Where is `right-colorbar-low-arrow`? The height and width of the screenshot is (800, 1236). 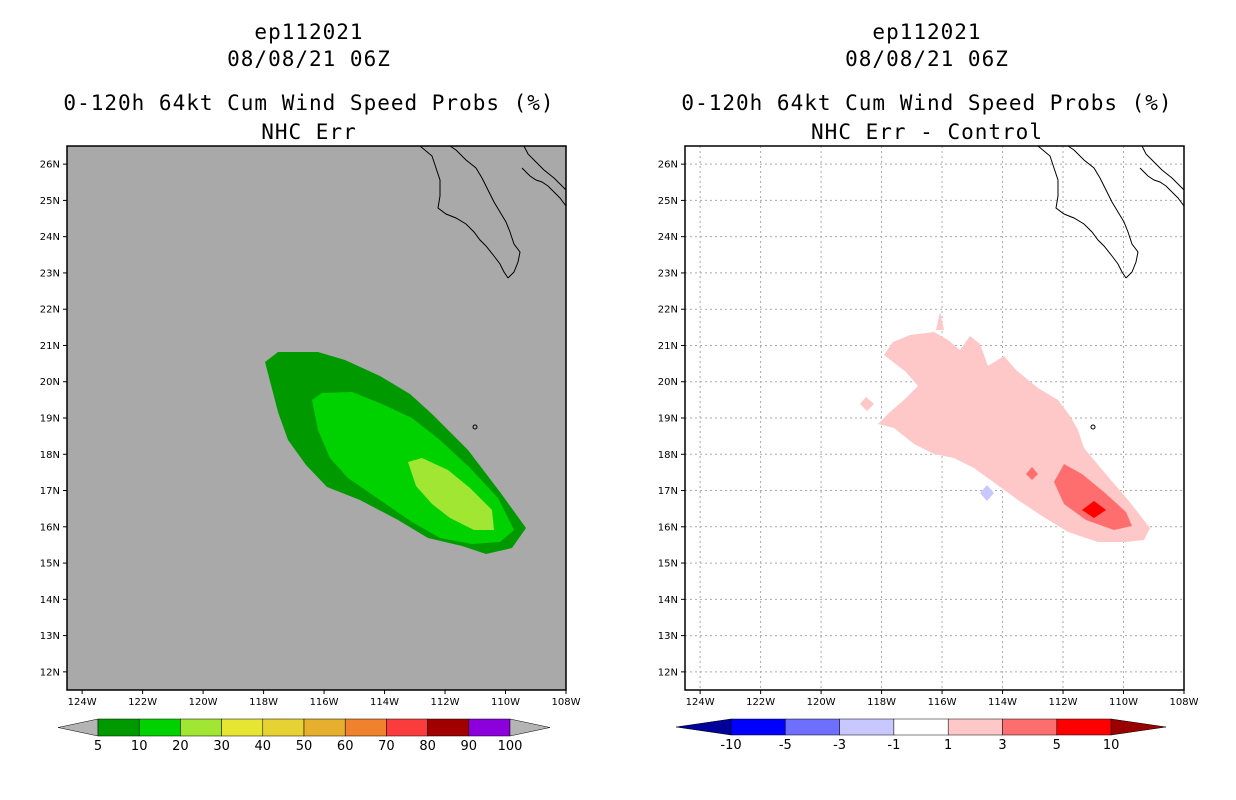 right-colorbar-low-arrow is located at coordinates (703, 727).